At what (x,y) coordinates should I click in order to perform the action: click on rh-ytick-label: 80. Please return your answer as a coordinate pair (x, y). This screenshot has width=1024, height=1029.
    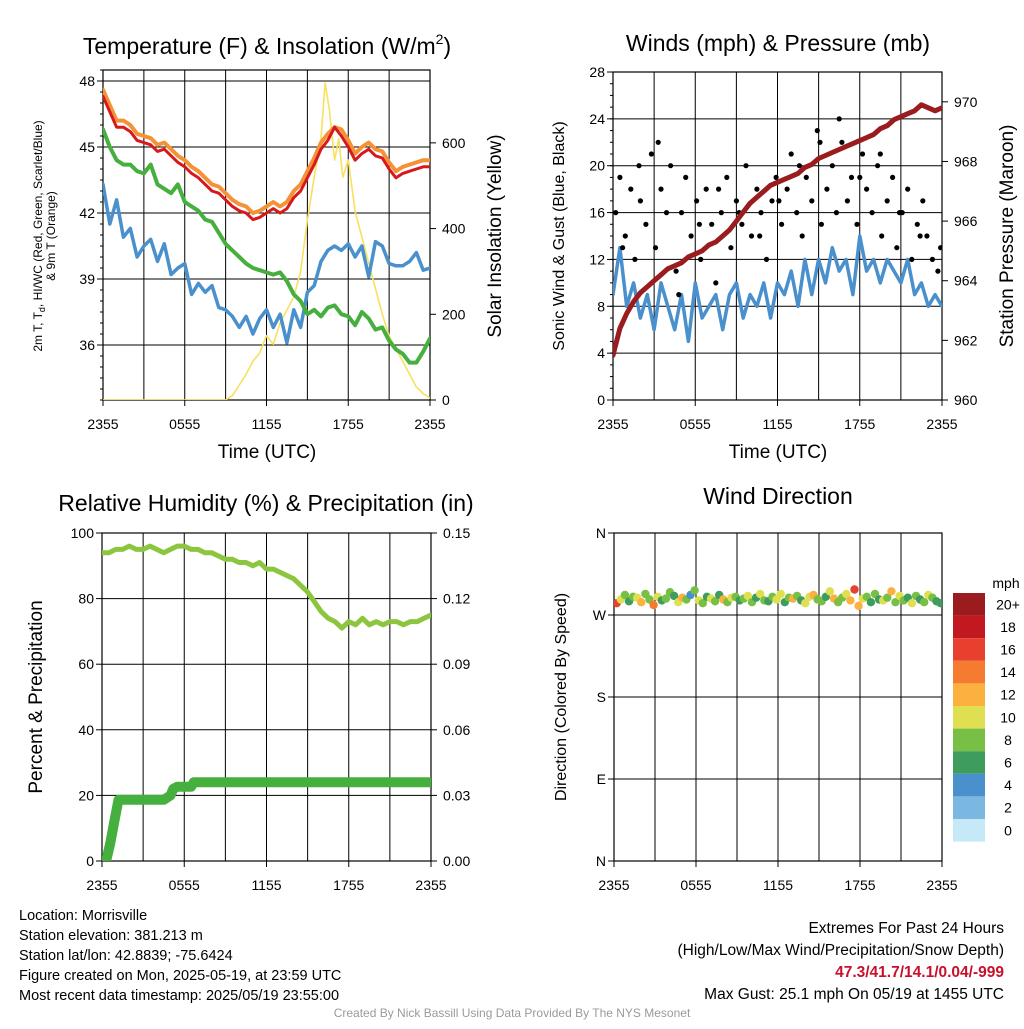
    Looking at the image, I should click on (86, 599).